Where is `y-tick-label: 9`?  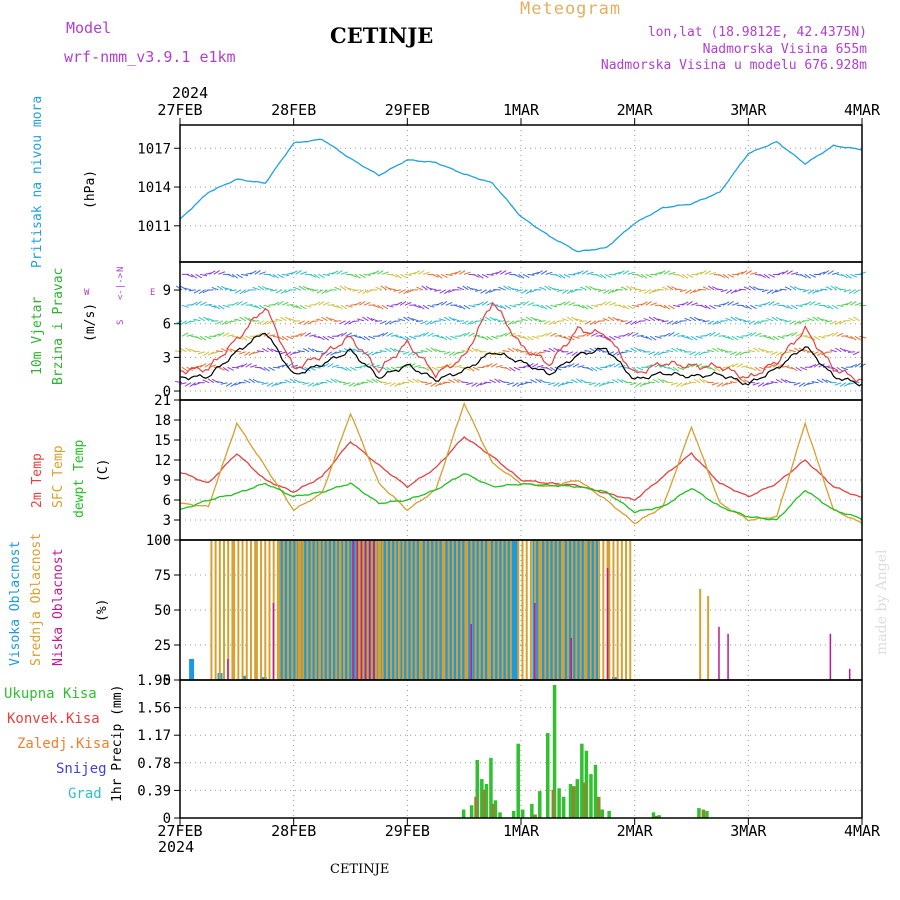
y-tick-label: 9 is located at coordinates (167, 291).